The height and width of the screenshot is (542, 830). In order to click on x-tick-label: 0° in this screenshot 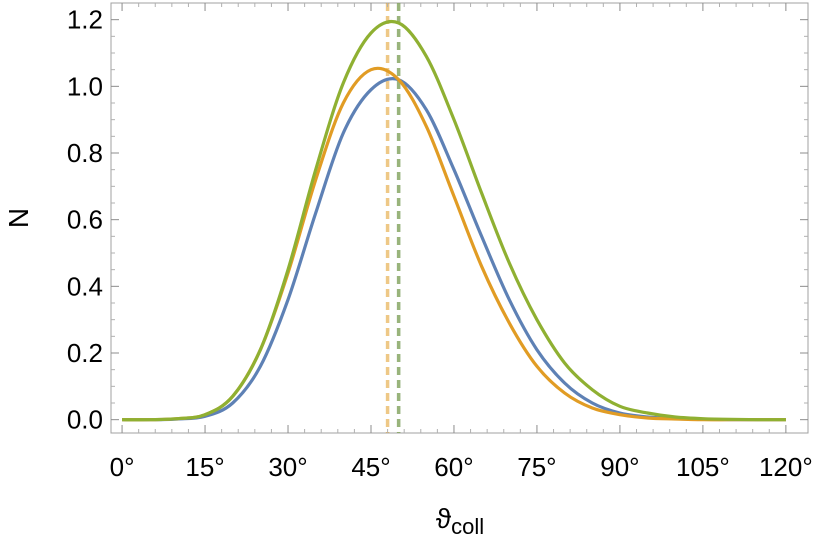, I will do `click(122, 467)`.